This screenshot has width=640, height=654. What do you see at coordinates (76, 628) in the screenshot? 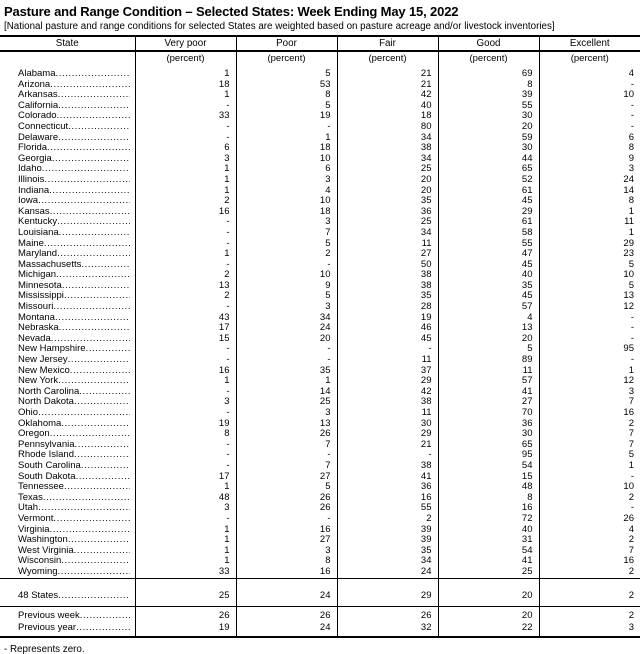
I see `state-label-wrap: Previous year` at bounding box center [76, 628].